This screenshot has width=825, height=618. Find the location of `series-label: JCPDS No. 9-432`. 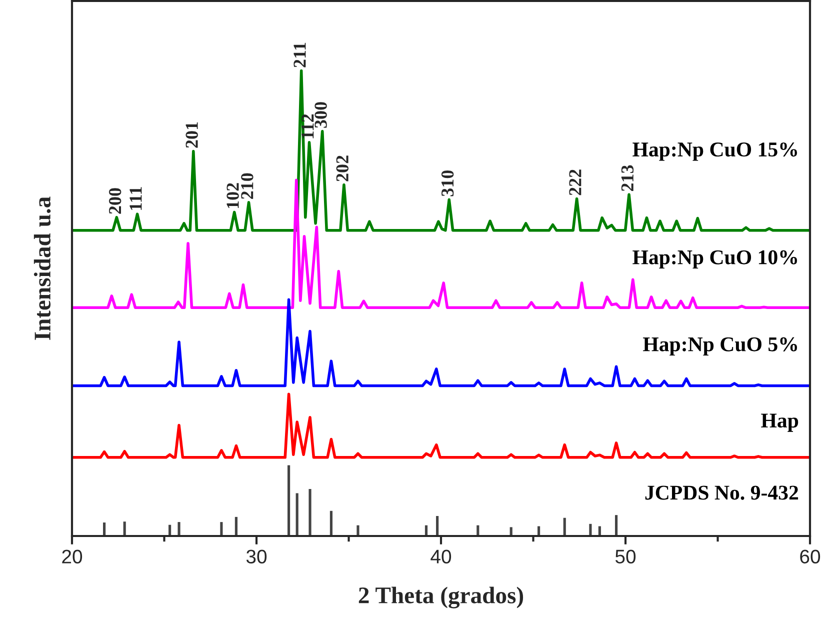

series-label: JCPDS No. 9-432 is located at coordinates (721, 493).